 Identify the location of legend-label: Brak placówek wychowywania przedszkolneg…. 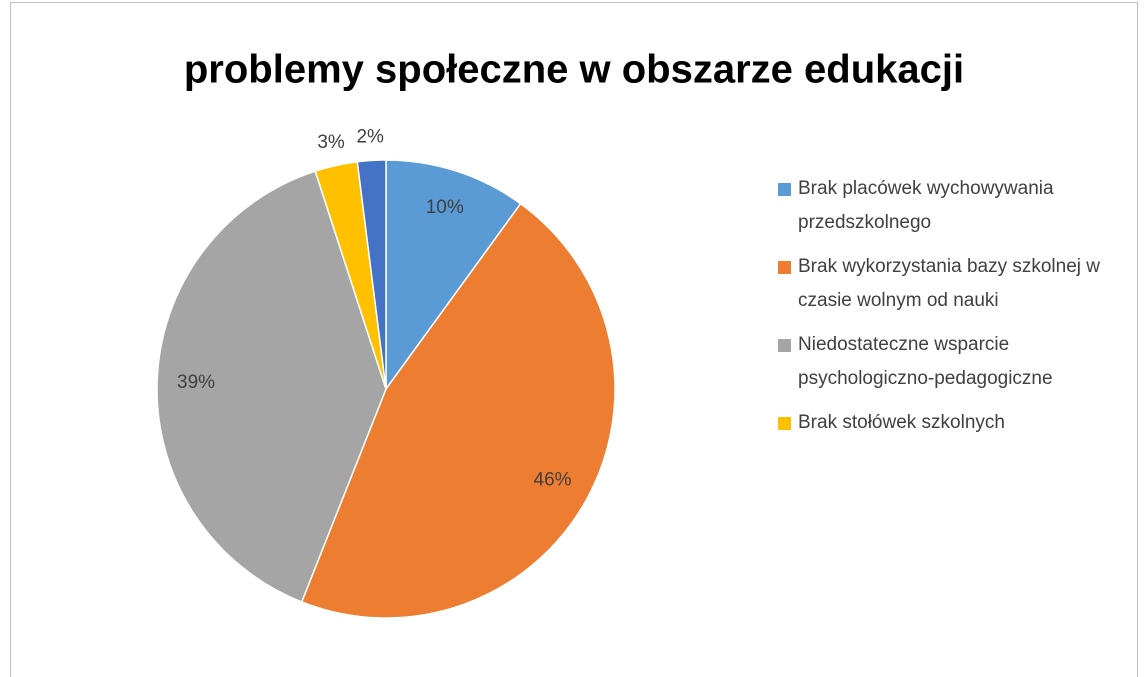
(926, 205).